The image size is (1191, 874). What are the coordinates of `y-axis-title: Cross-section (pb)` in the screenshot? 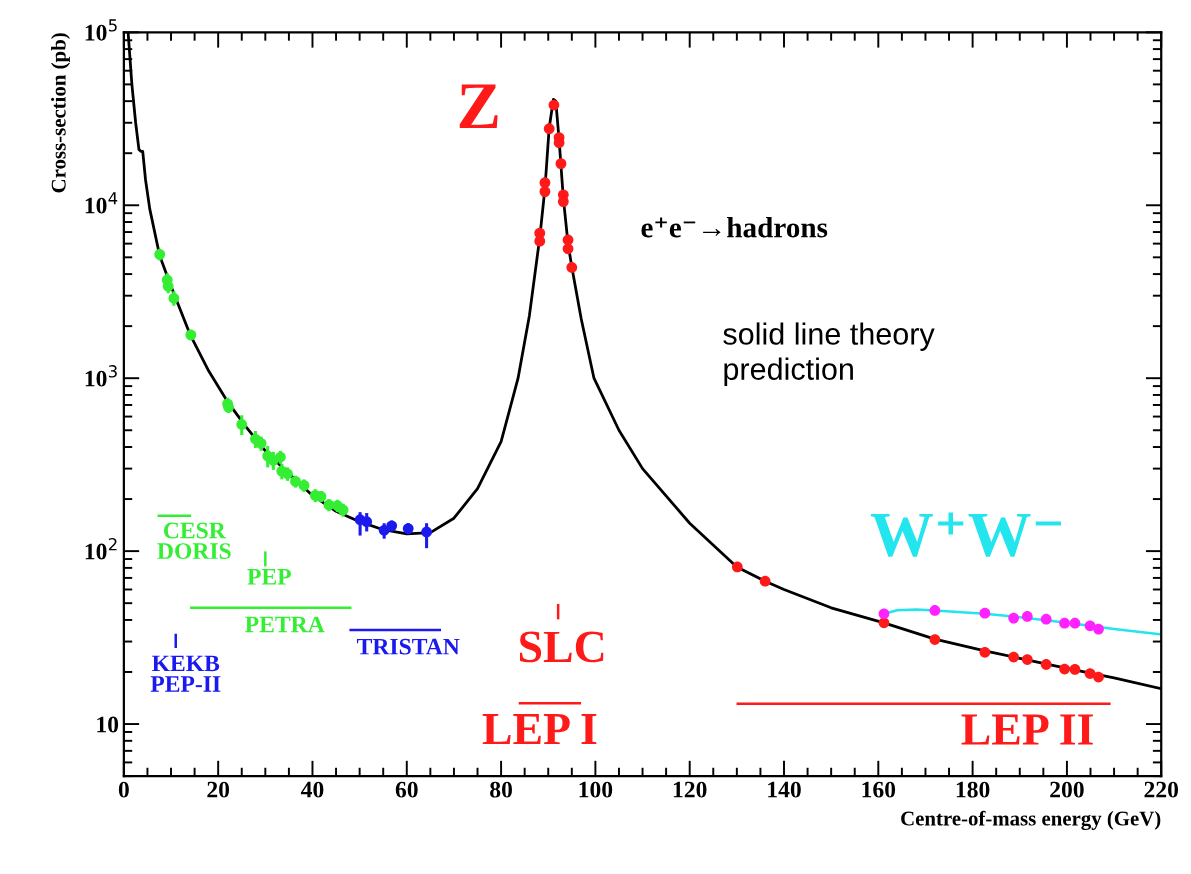 It's located at (60, 113).